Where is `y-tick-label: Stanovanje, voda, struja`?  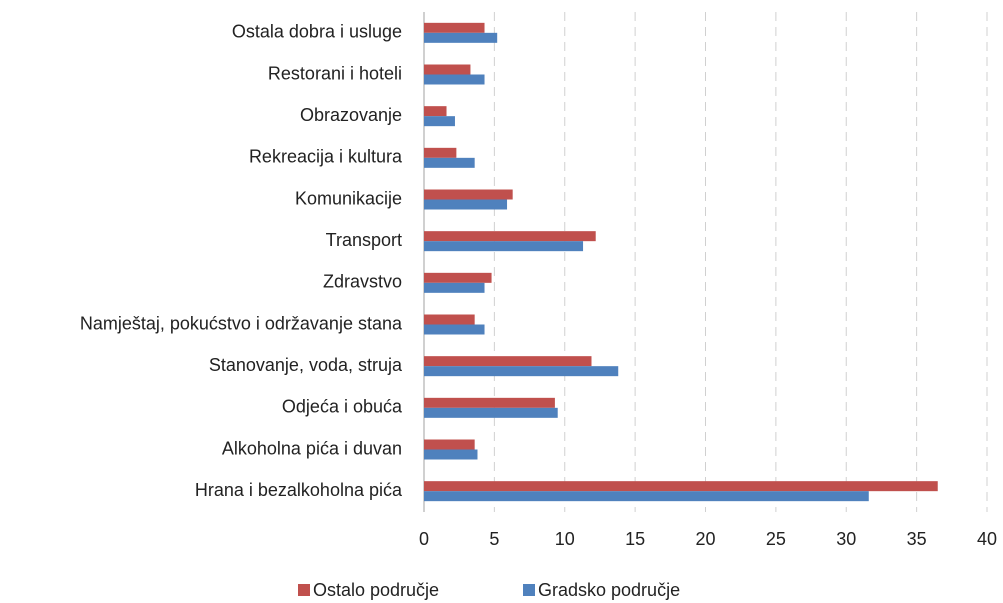 y-tick-label: Stanovanje, voda, struja is located at coordinates (306, 365).